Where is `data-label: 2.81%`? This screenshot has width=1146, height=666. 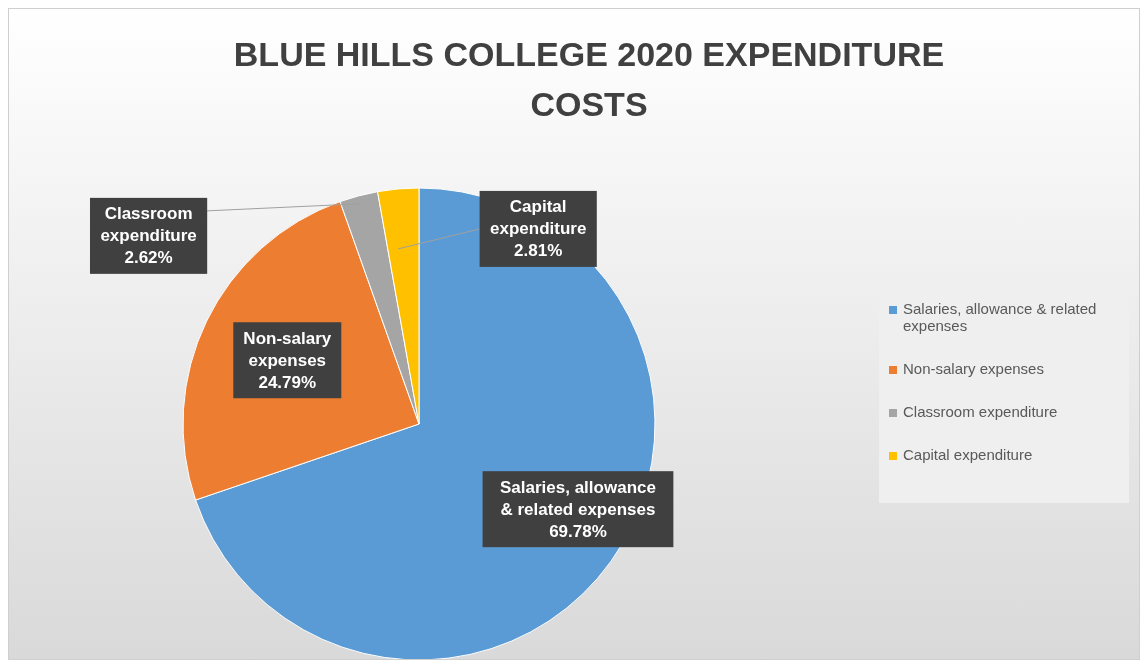
data-label: 2.81% is located at coordinates (538, 251).